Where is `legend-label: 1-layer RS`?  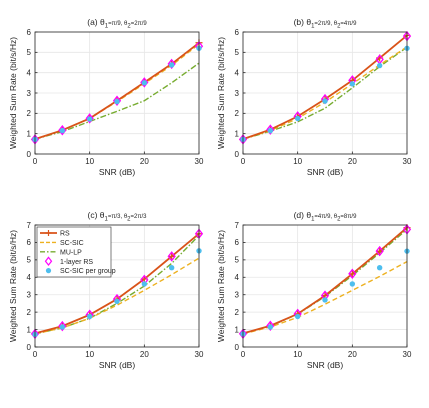 legend-label: 1-layer RS is located at coordinates (76, 262).